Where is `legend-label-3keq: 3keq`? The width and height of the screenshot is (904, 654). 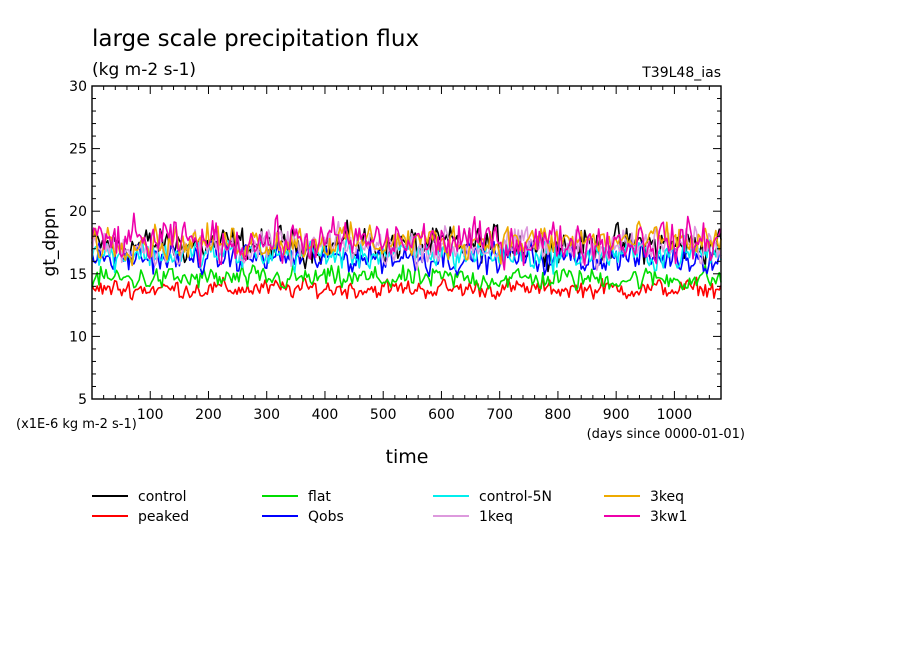
legend-label-3keq: 3keq is located at coordinates (667, 497).